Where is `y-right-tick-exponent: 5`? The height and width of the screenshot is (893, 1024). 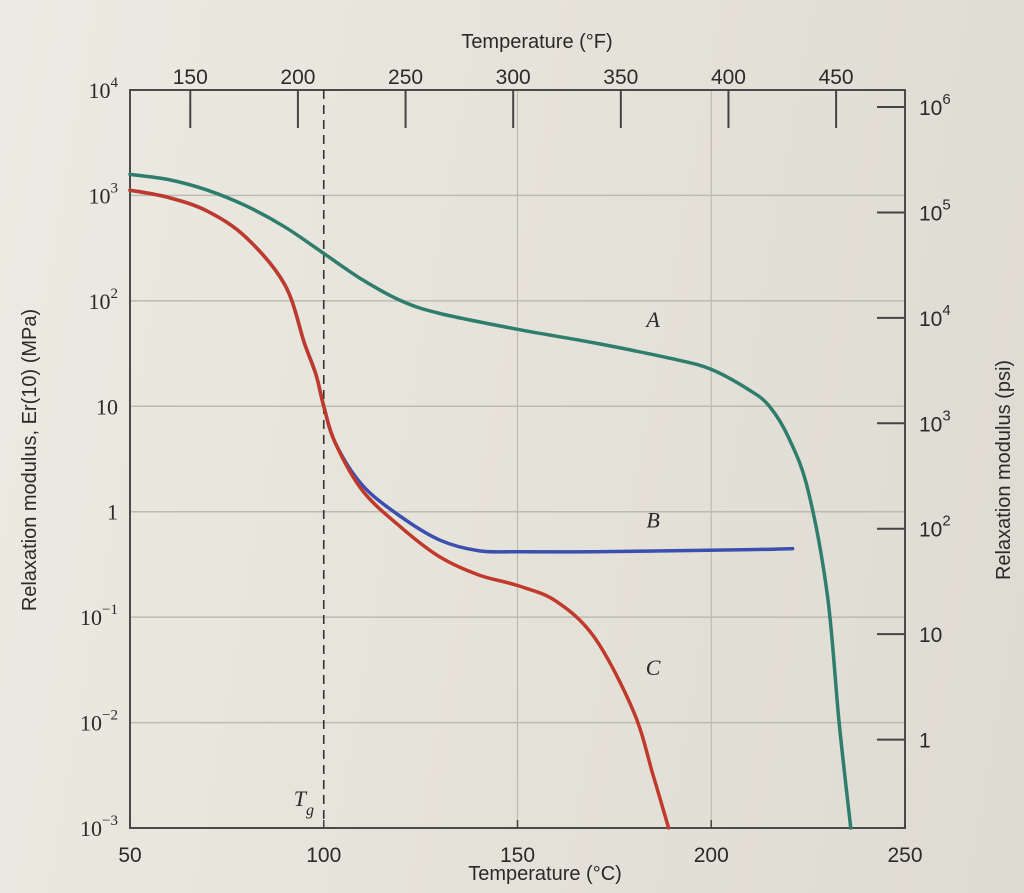 y-right-tick-exponent: 5 is located at coordinates (946, 204).